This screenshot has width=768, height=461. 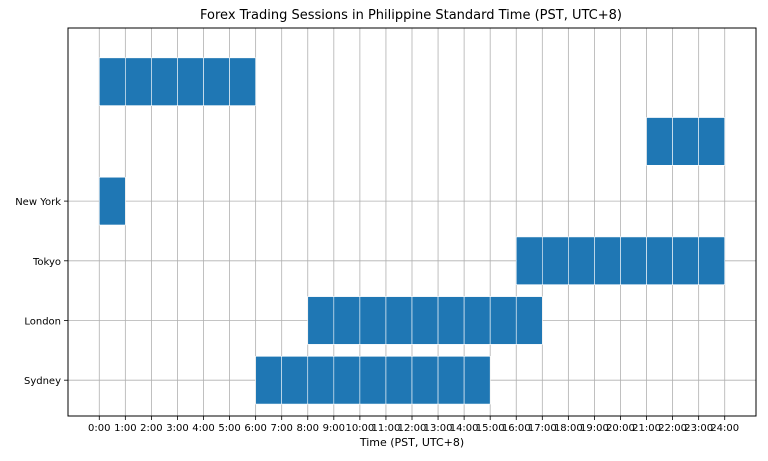 What do you see at coordinates (359, 428) in the screenshot?
I see `x-tick-label: 10:00` at bounding box center [359, 428].